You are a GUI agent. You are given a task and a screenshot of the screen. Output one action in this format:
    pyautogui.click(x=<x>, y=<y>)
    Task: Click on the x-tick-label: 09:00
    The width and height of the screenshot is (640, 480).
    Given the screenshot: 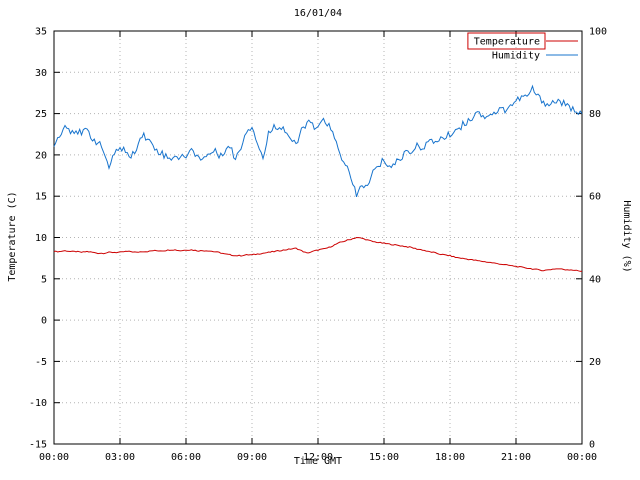 What is the action you would take?
    pyautogui.click(x=252, y=457)
    